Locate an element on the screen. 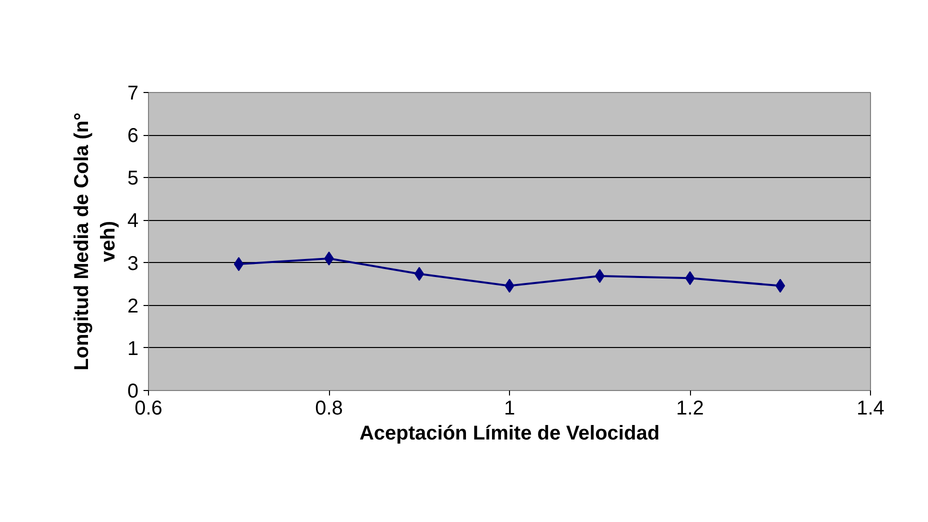 This screenshot has height=522, width=928. y-tick-label: 1 is located at coordinates (132, 349).